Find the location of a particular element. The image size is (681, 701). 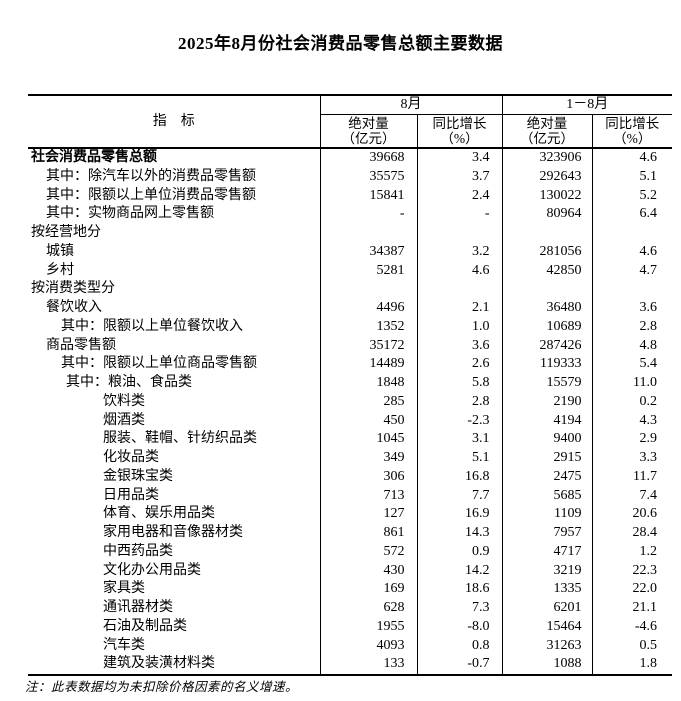

table-row: 烟酒类 450 -2.3 4194 4.3 is located at coordinates (350, 421).